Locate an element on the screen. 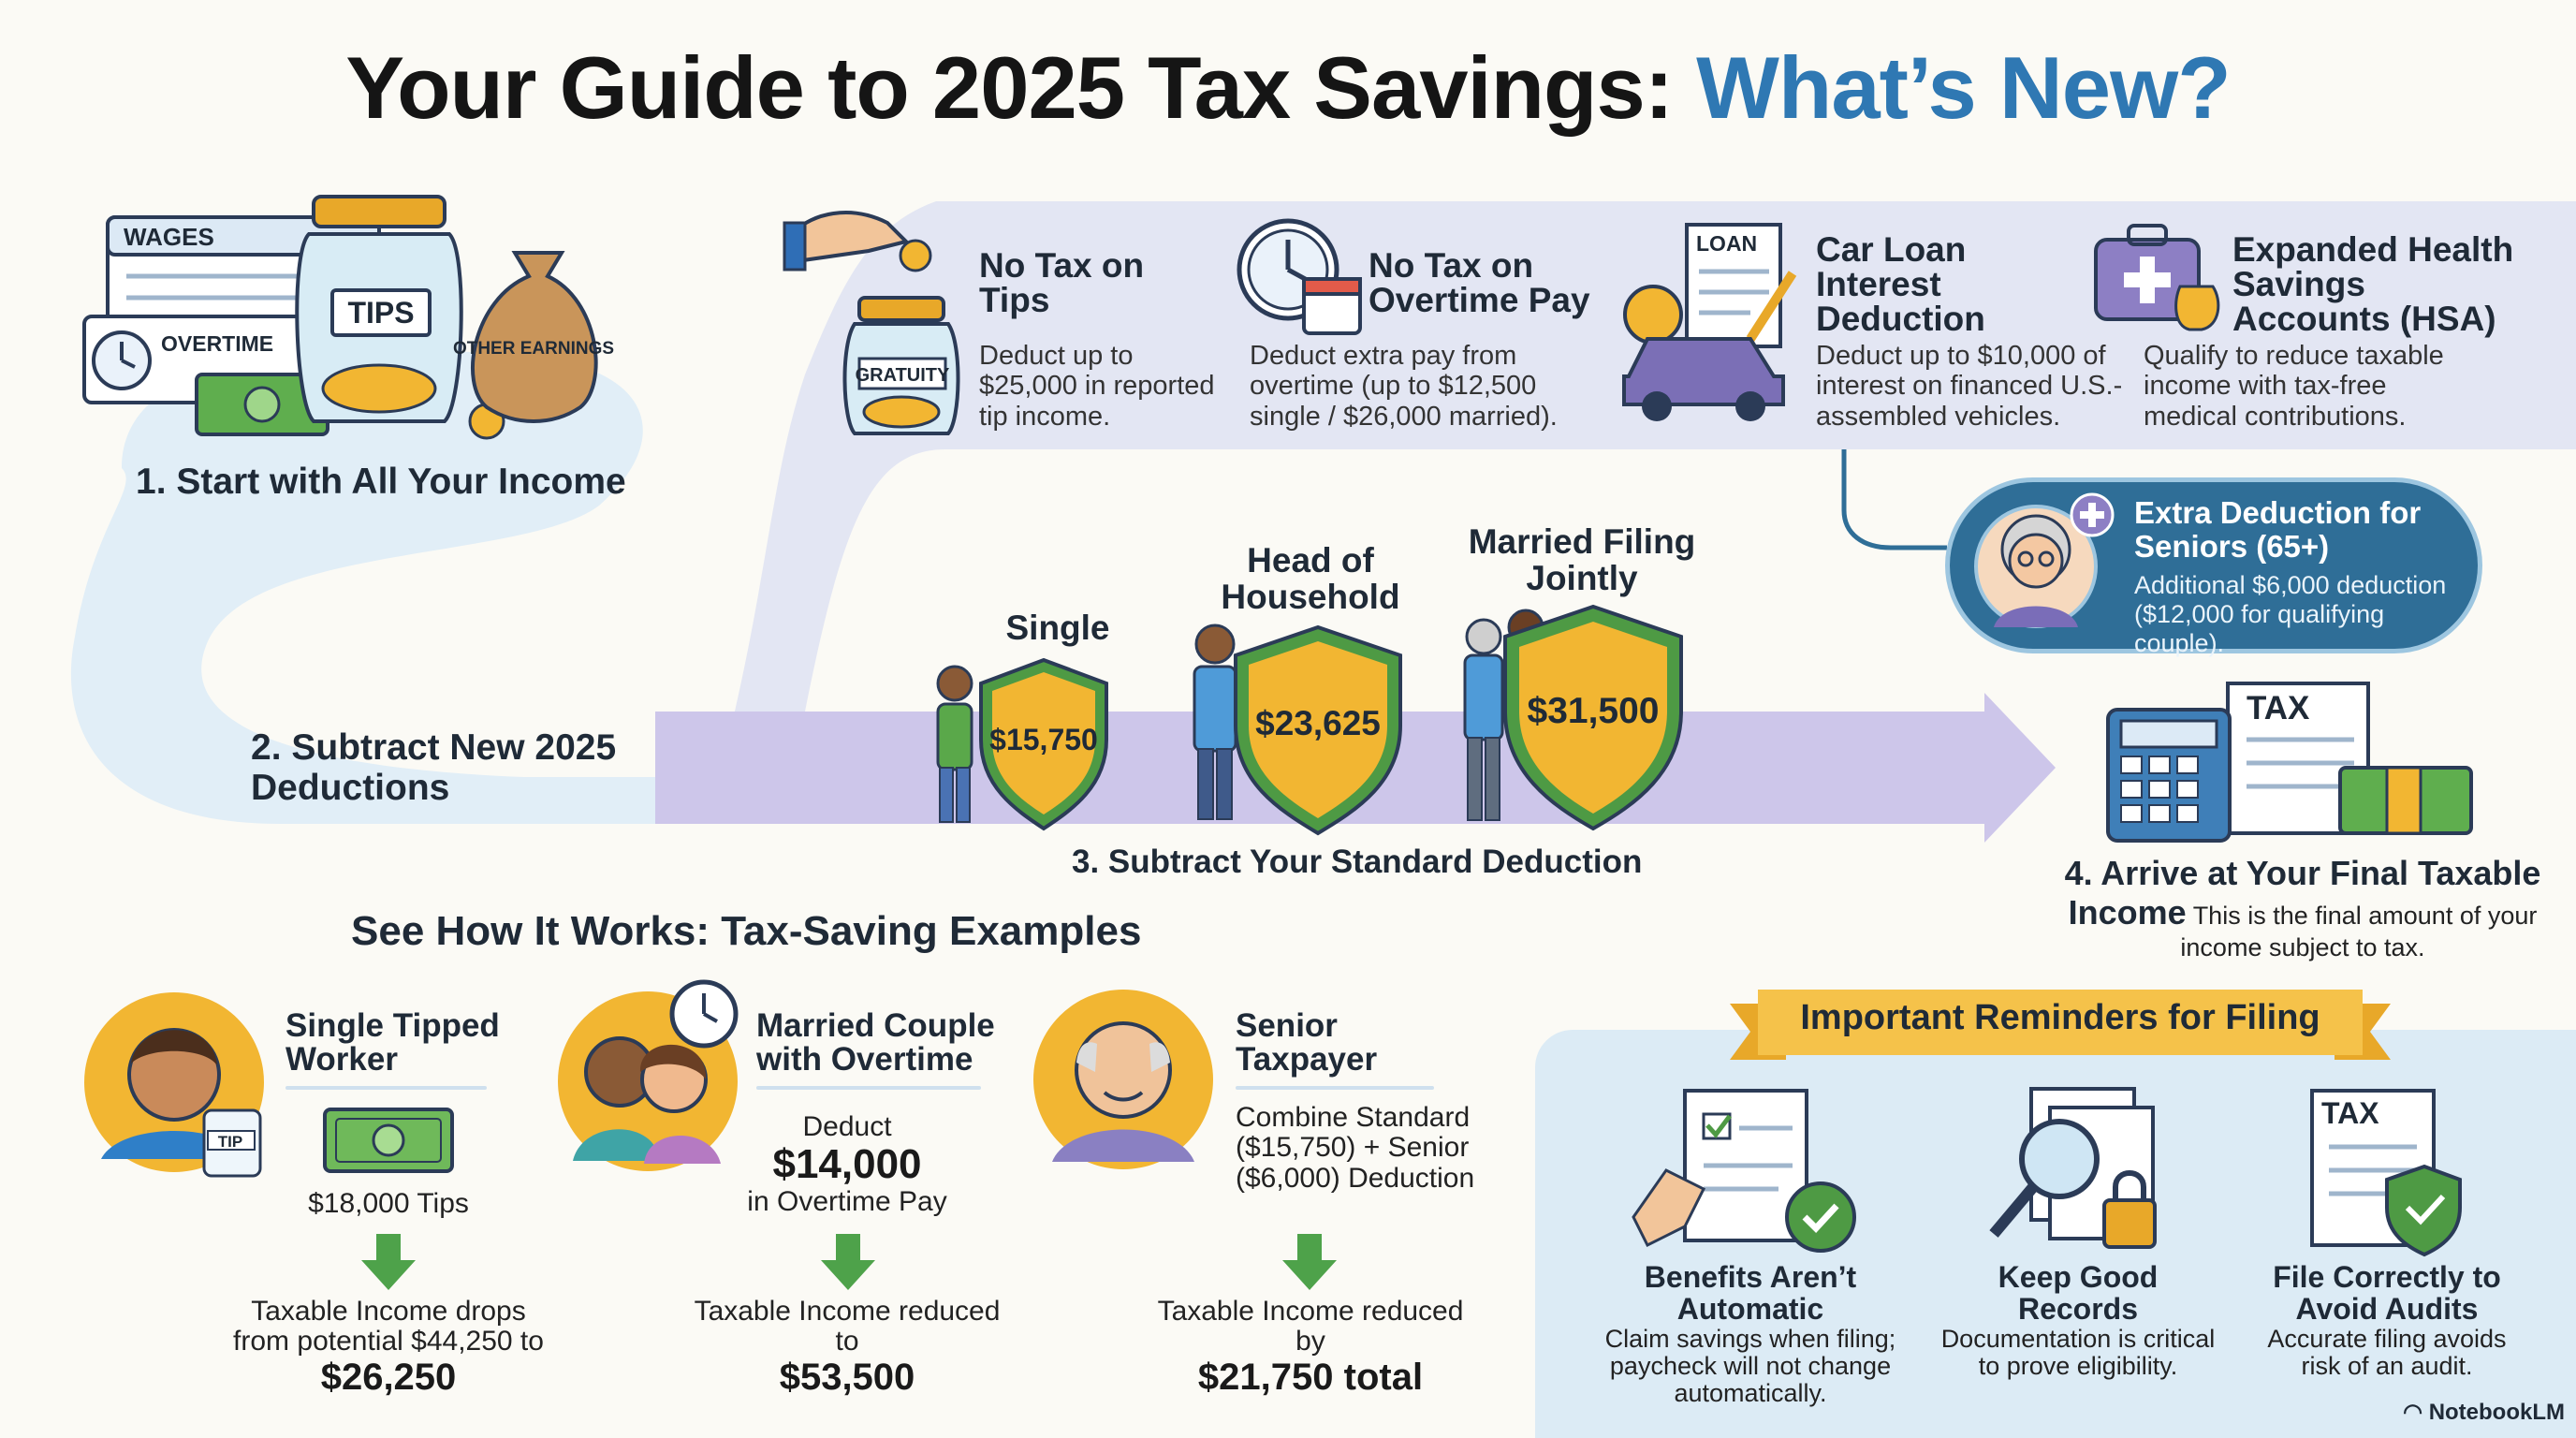  medical-kit-icon is located at coordinates (2157, 277).